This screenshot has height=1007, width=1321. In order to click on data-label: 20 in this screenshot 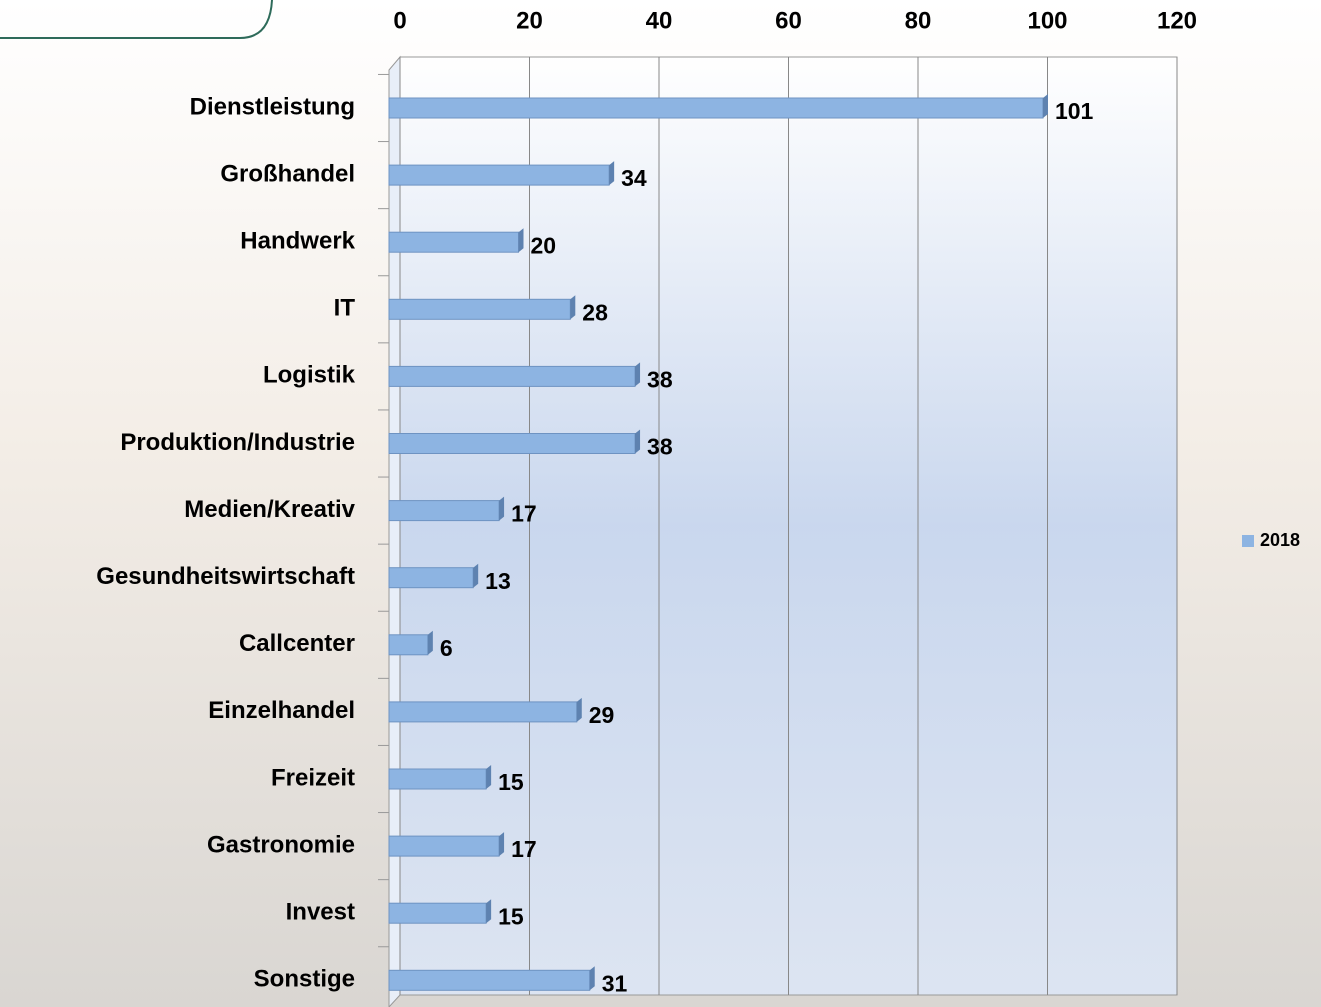, I will do `click(544, 245)`.